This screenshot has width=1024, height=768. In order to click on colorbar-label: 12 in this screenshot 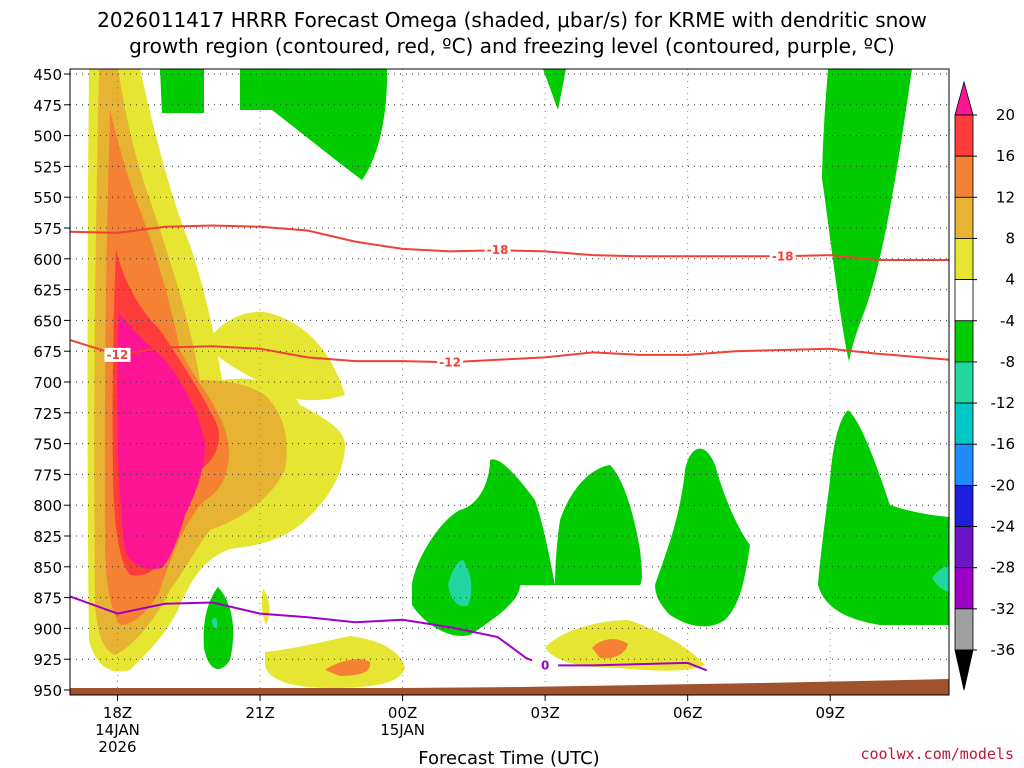, I will do `click(1005, 197)`.